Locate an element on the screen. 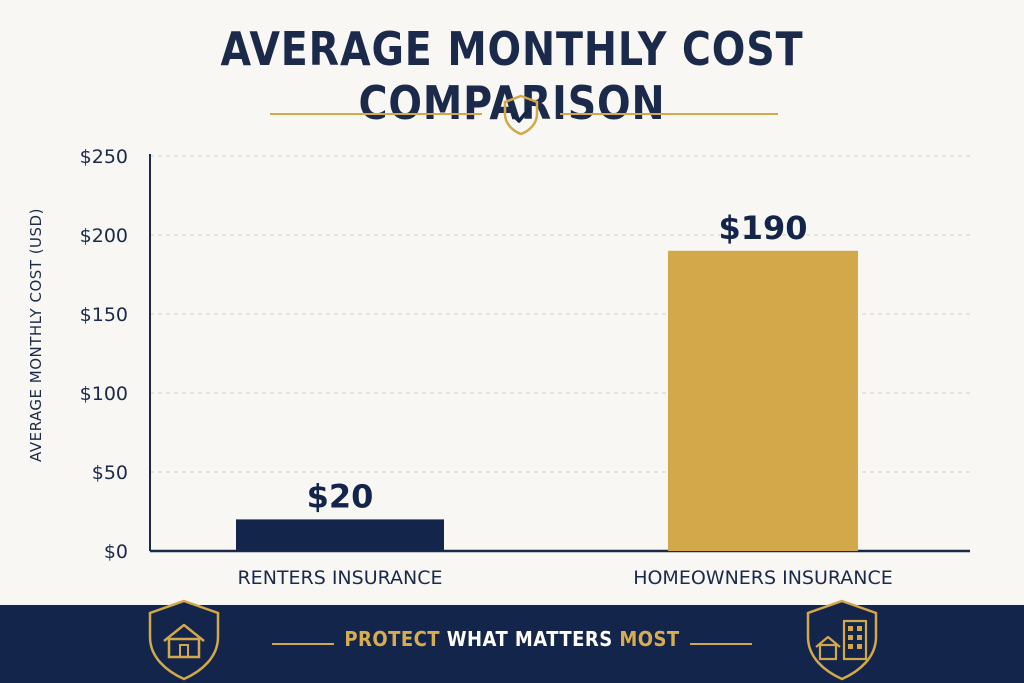  building-shield-icon is located at coordinates (842, 640).